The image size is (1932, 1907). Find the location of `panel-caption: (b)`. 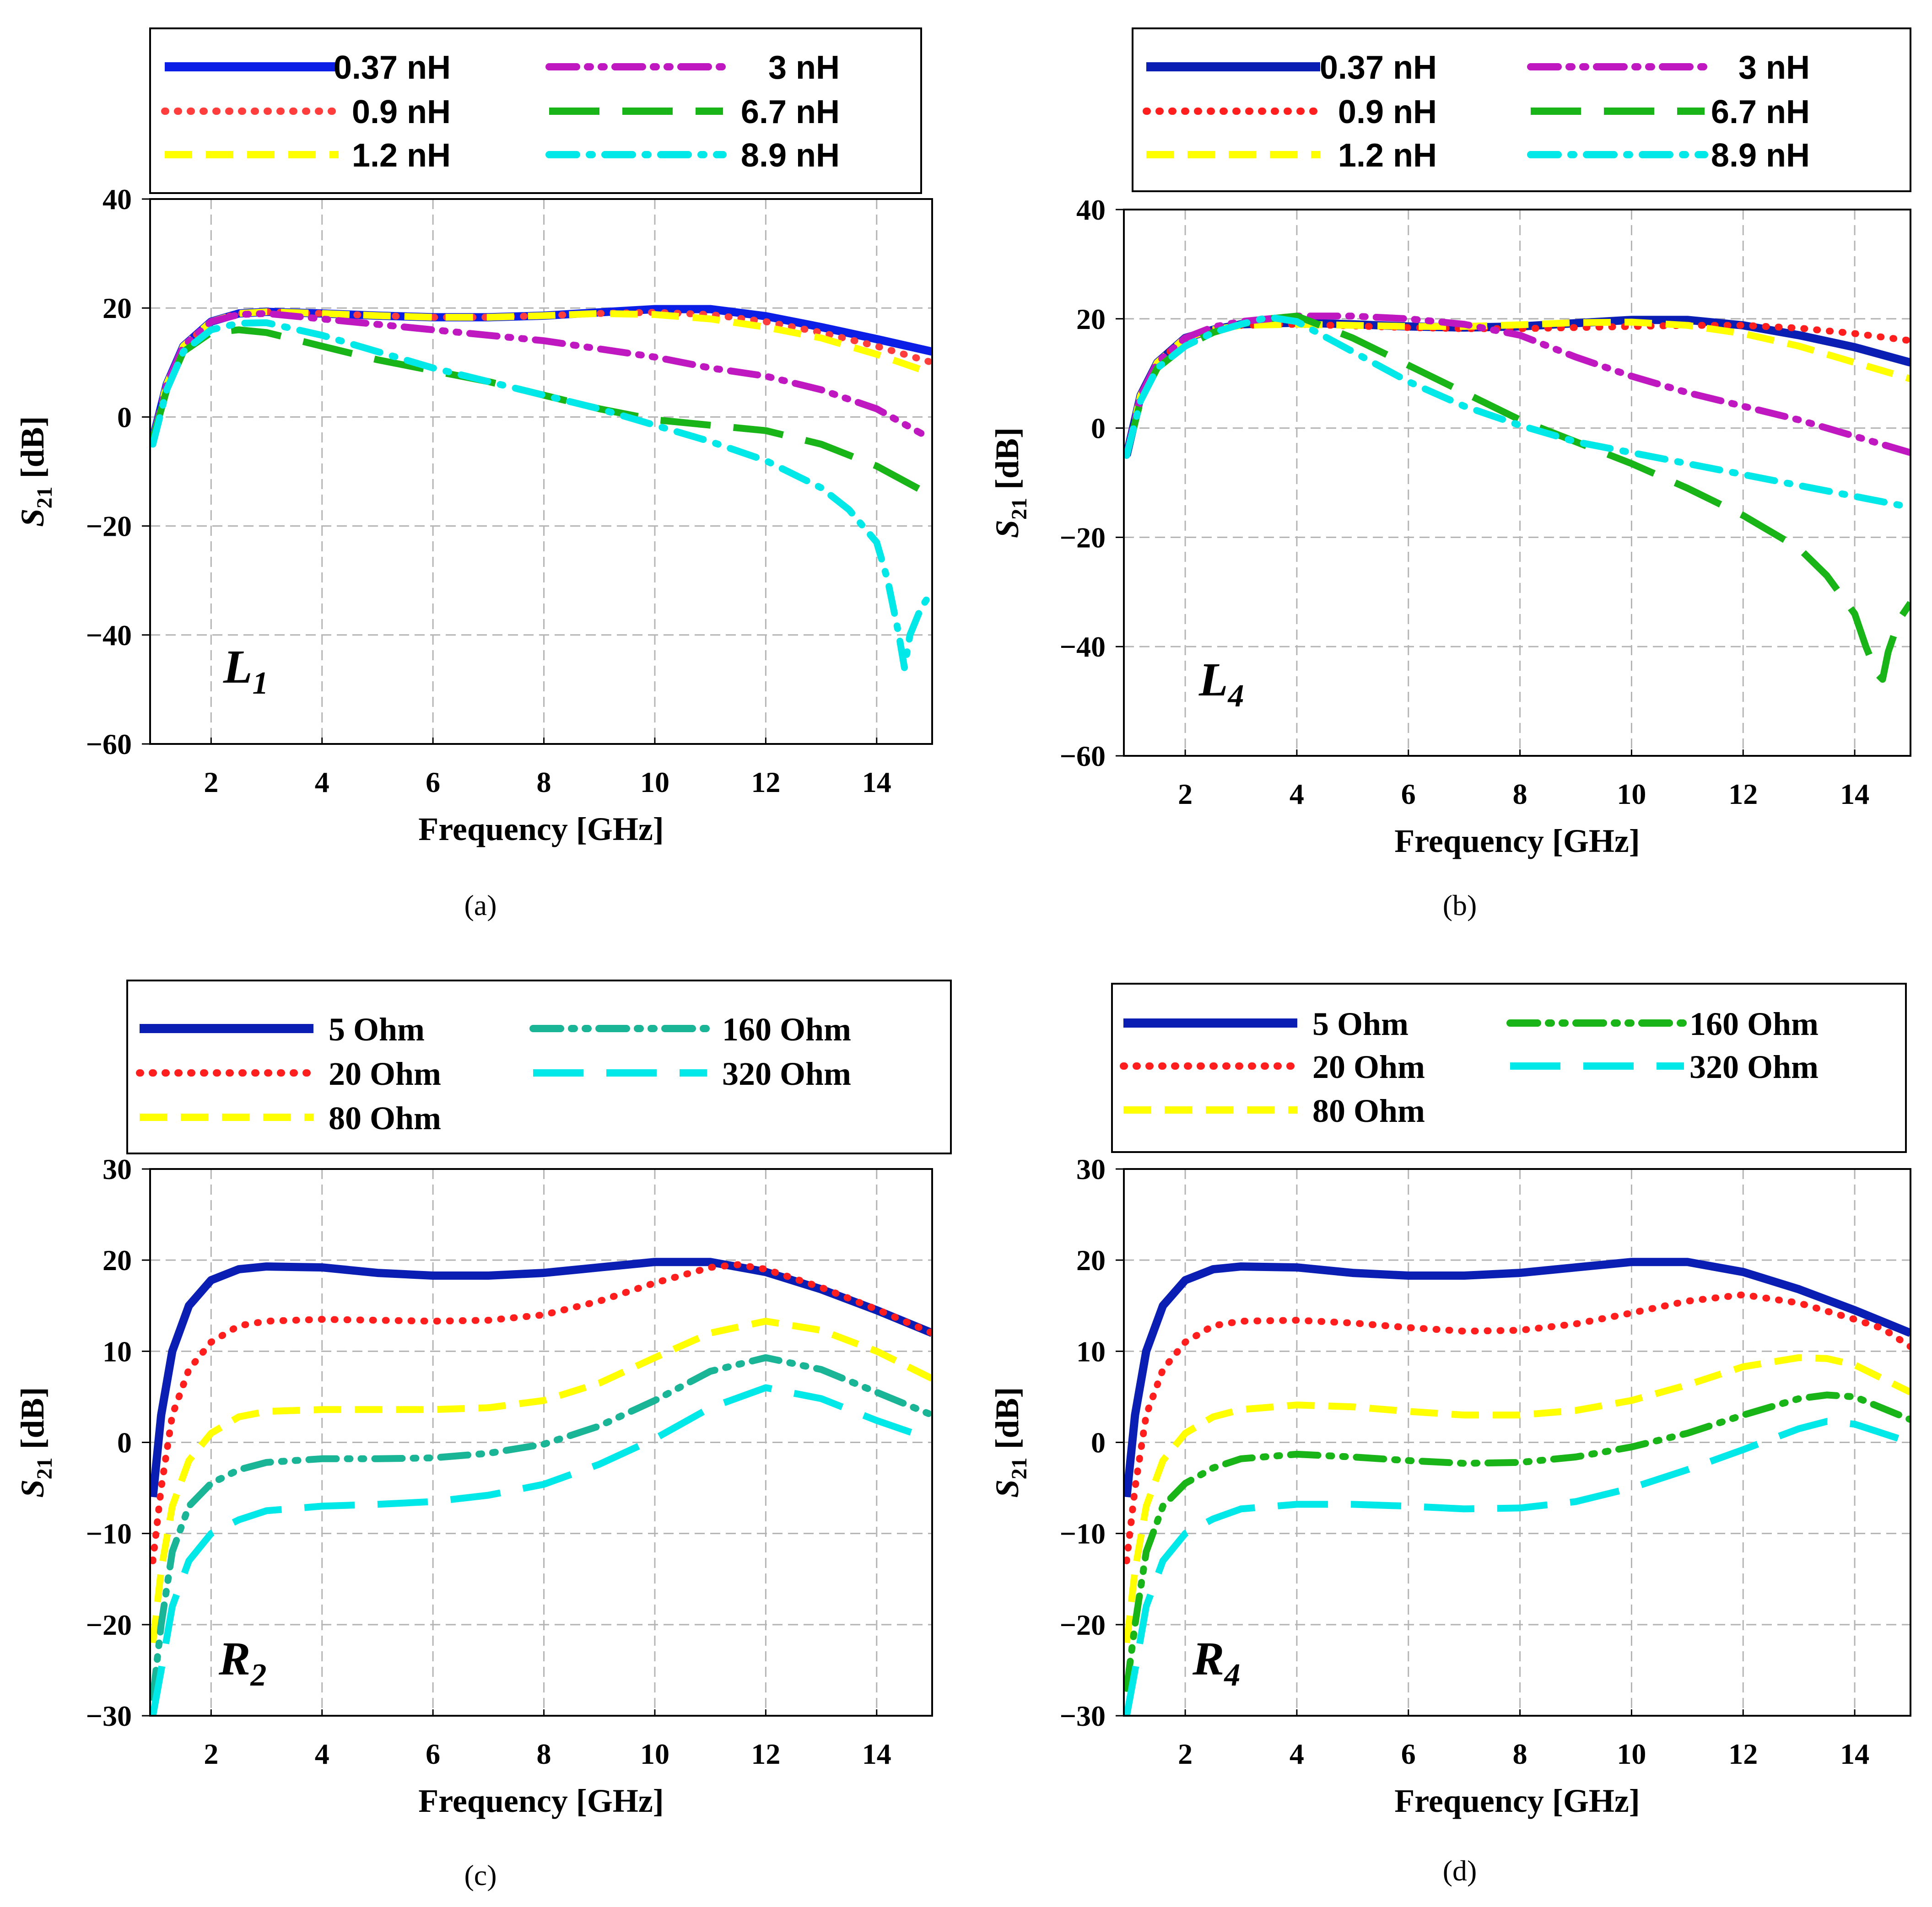

panel-caption: (b) is located at coordinates (1460, 905).